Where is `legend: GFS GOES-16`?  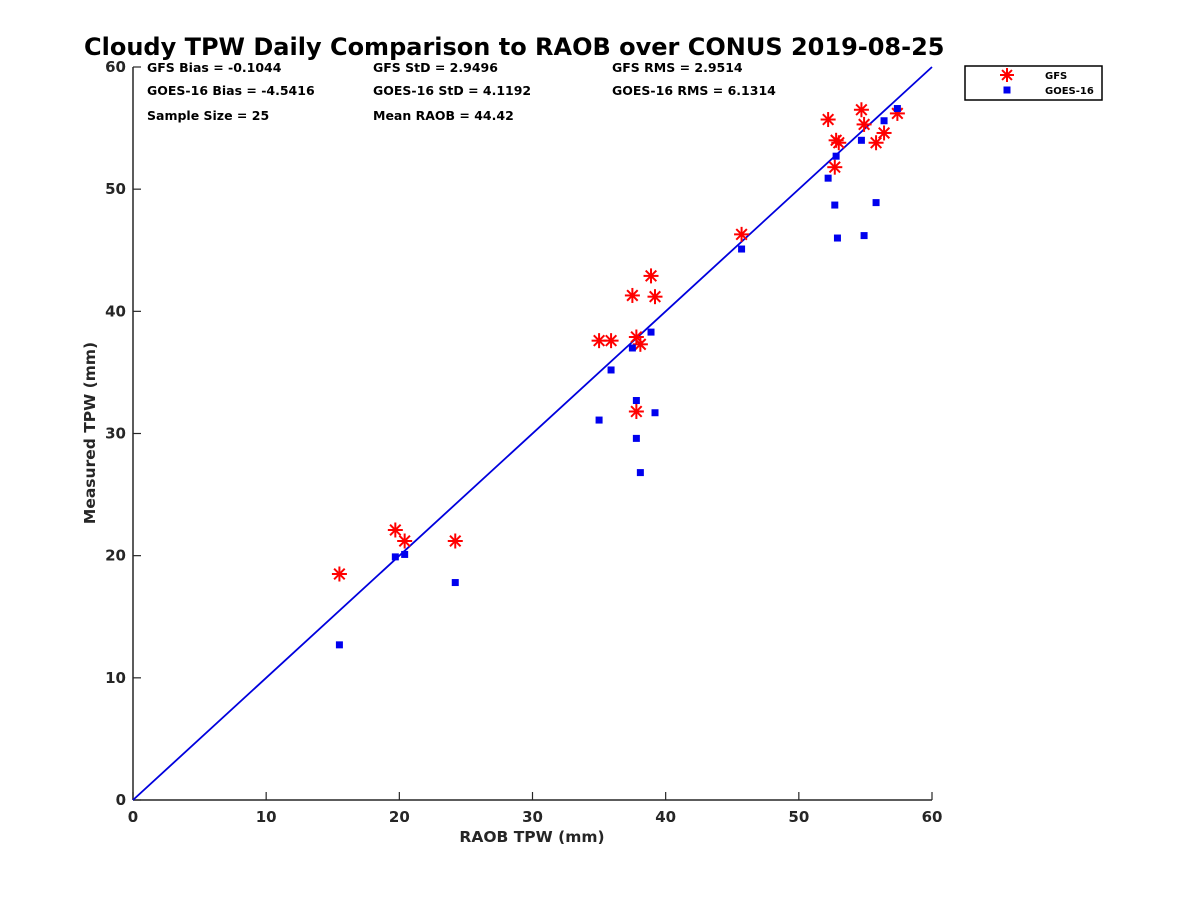 legend: GFS GOES-16 is located at coordinates (1033, 83).